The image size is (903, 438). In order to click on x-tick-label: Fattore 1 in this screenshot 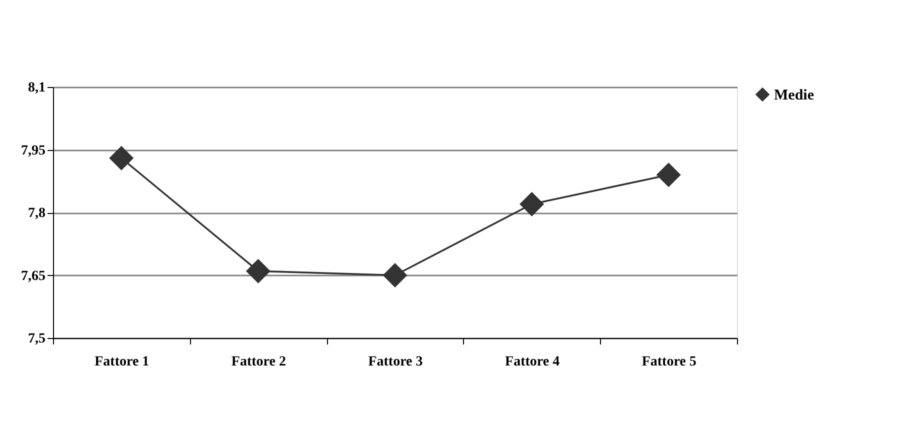, I will do `click(122, 362)`.